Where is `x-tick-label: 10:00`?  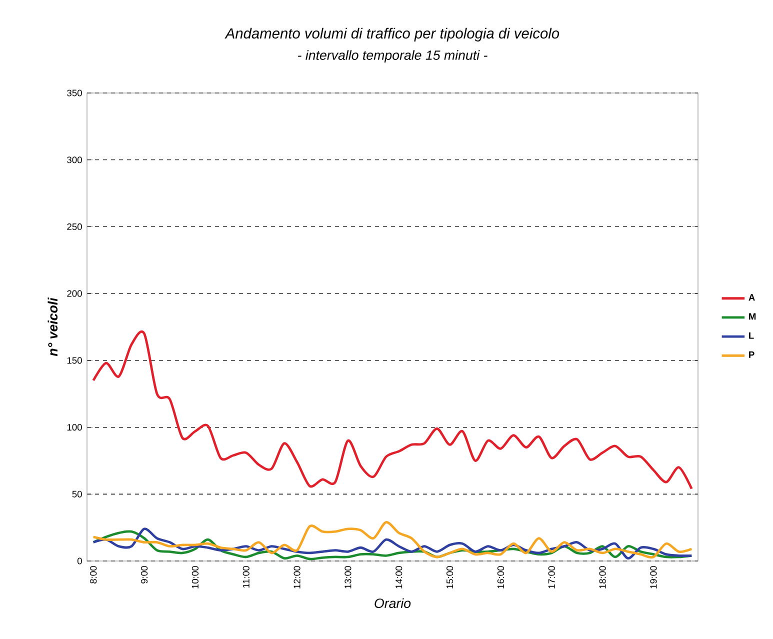
x-tick-label: 10:00 is located at coordinates (195, 577).